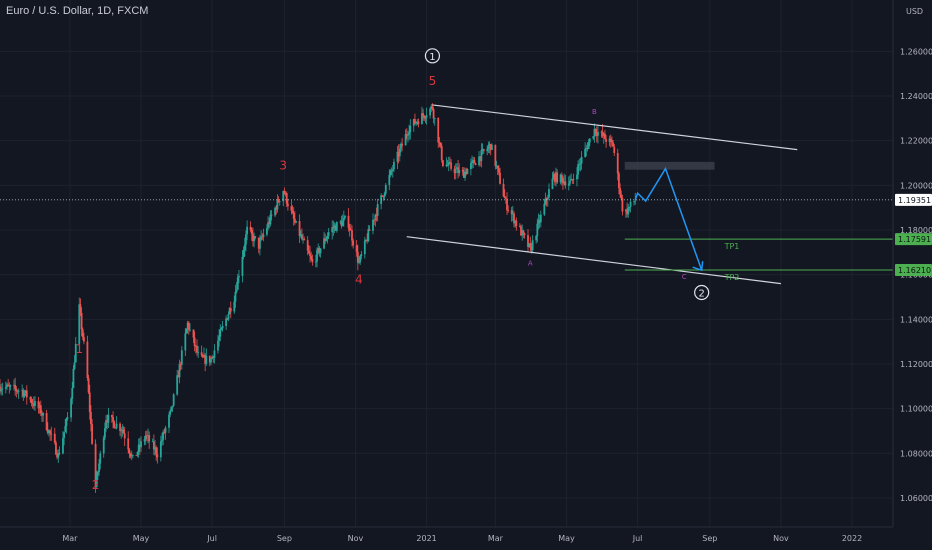 This screenshot has height=550, width=932. I want to click on wave-label-2: 2, so click(96, 485).